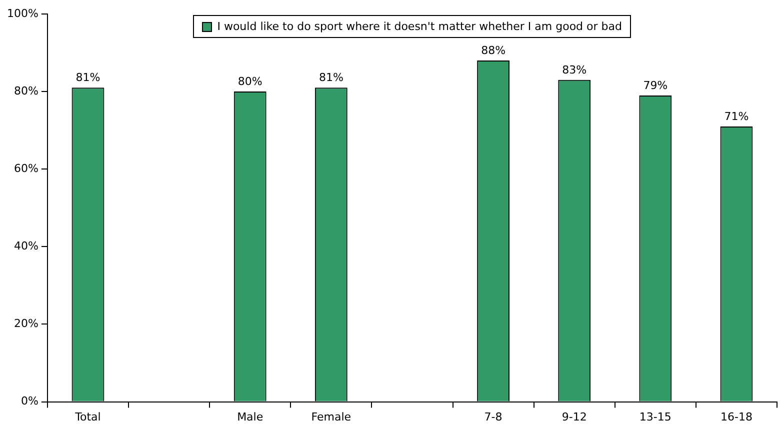  What do you see at coordinates (26, 168) in the screenshot?
I see `y-tick-label: 60%` at bounding box center [26, 168].